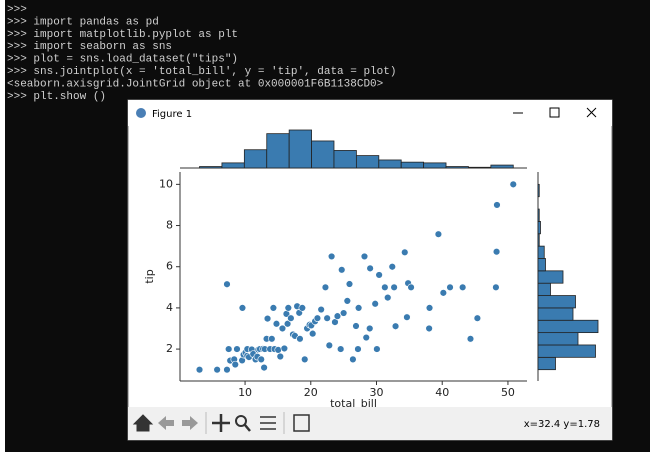 The image size is (655, 459). Describe the element at coordinates (190, 423) in the screenshot. I see `forward-button` at that location.